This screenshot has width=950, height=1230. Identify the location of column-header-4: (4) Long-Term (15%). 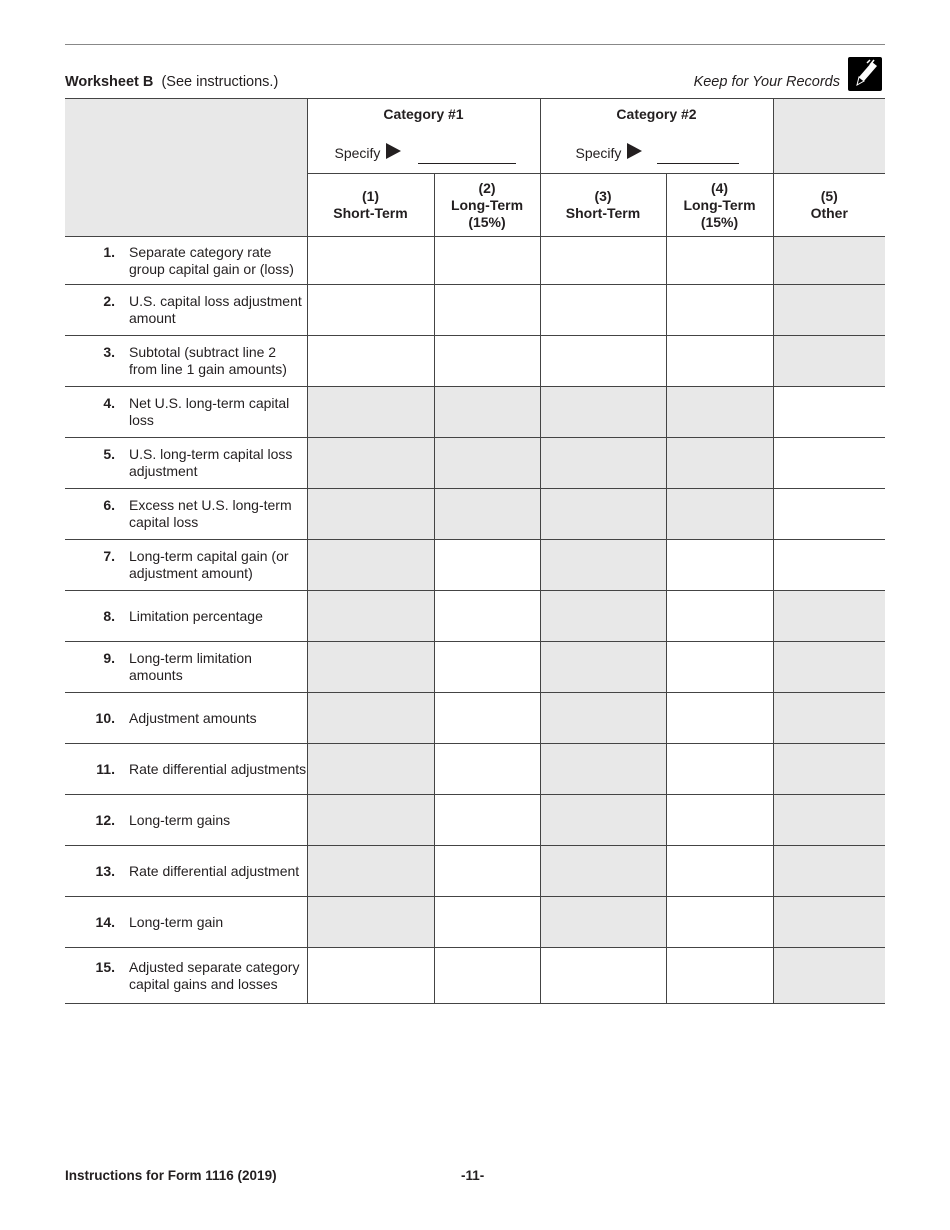
(719, 205).